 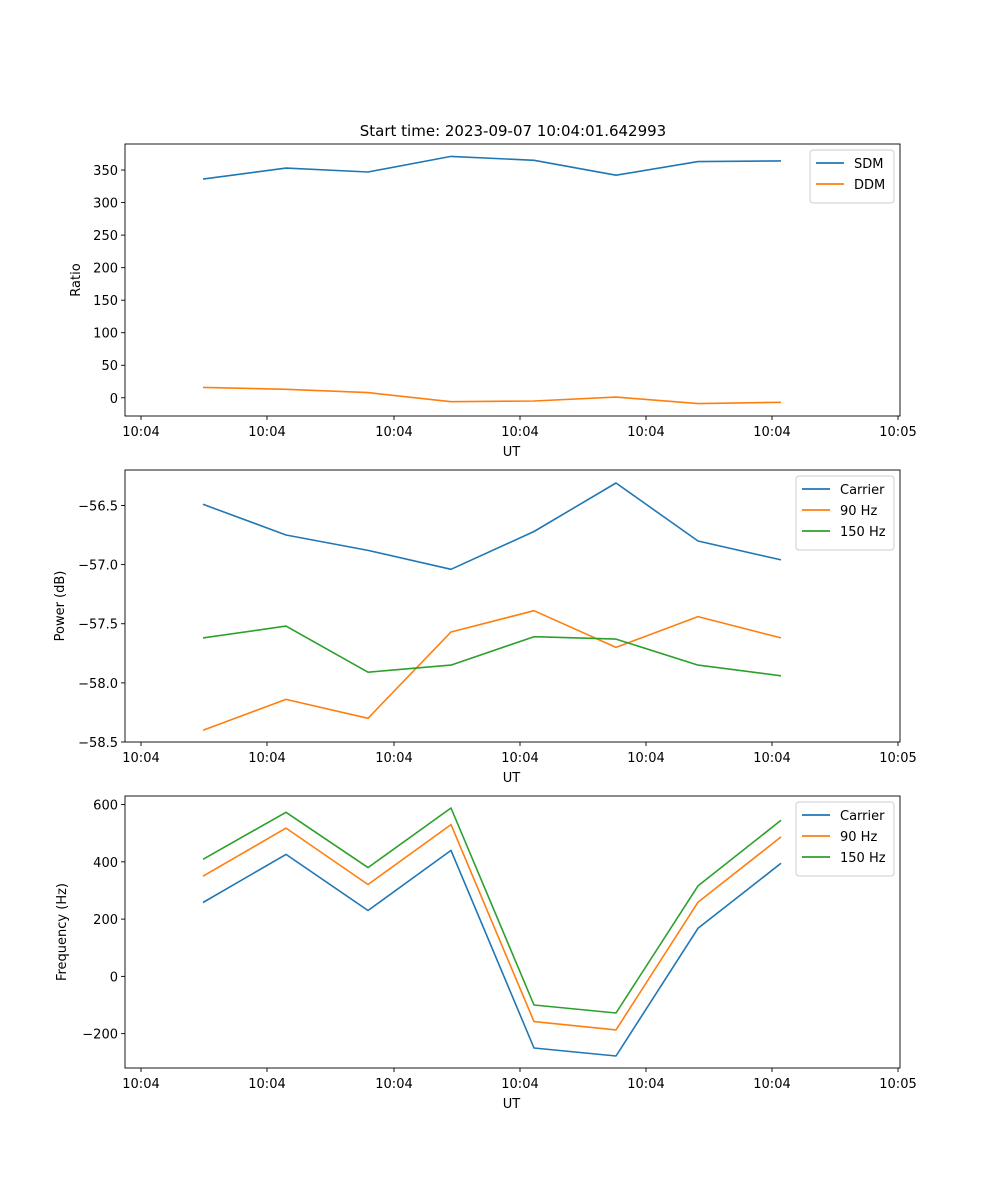 I want to click on y-tick-label: −58.5, so click(x=98, y=743).